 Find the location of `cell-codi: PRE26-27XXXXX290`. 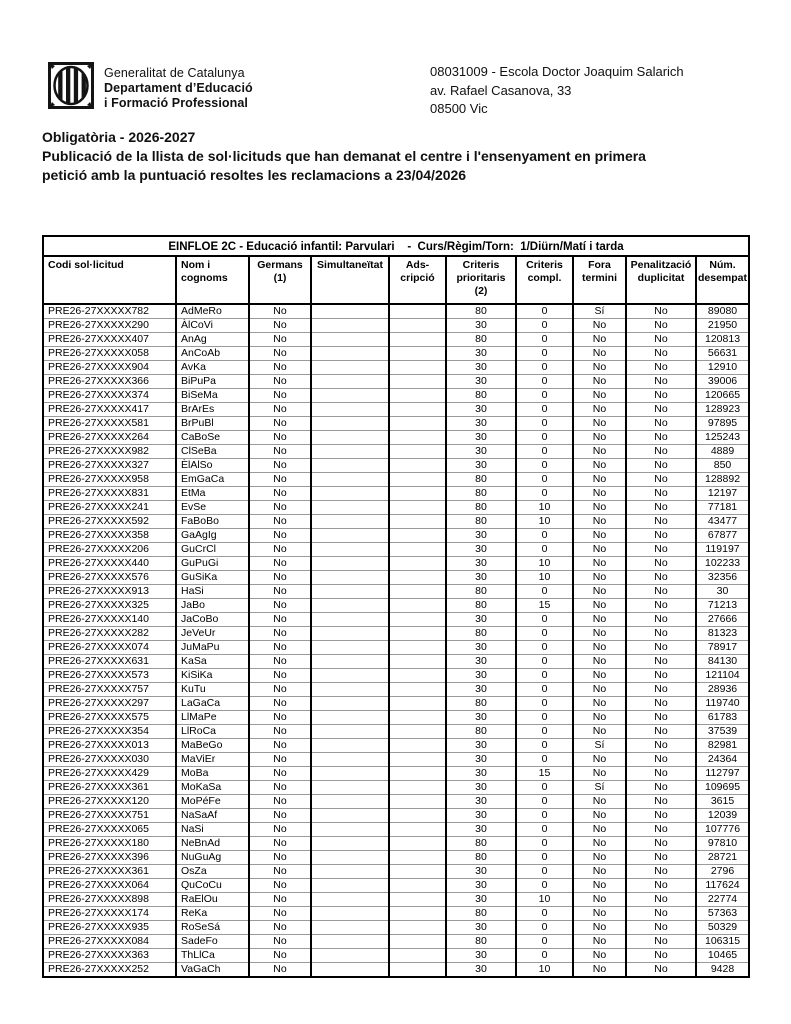

cell-codi: PRE26-27XXXXX290 is located at coordinates (109, 325).